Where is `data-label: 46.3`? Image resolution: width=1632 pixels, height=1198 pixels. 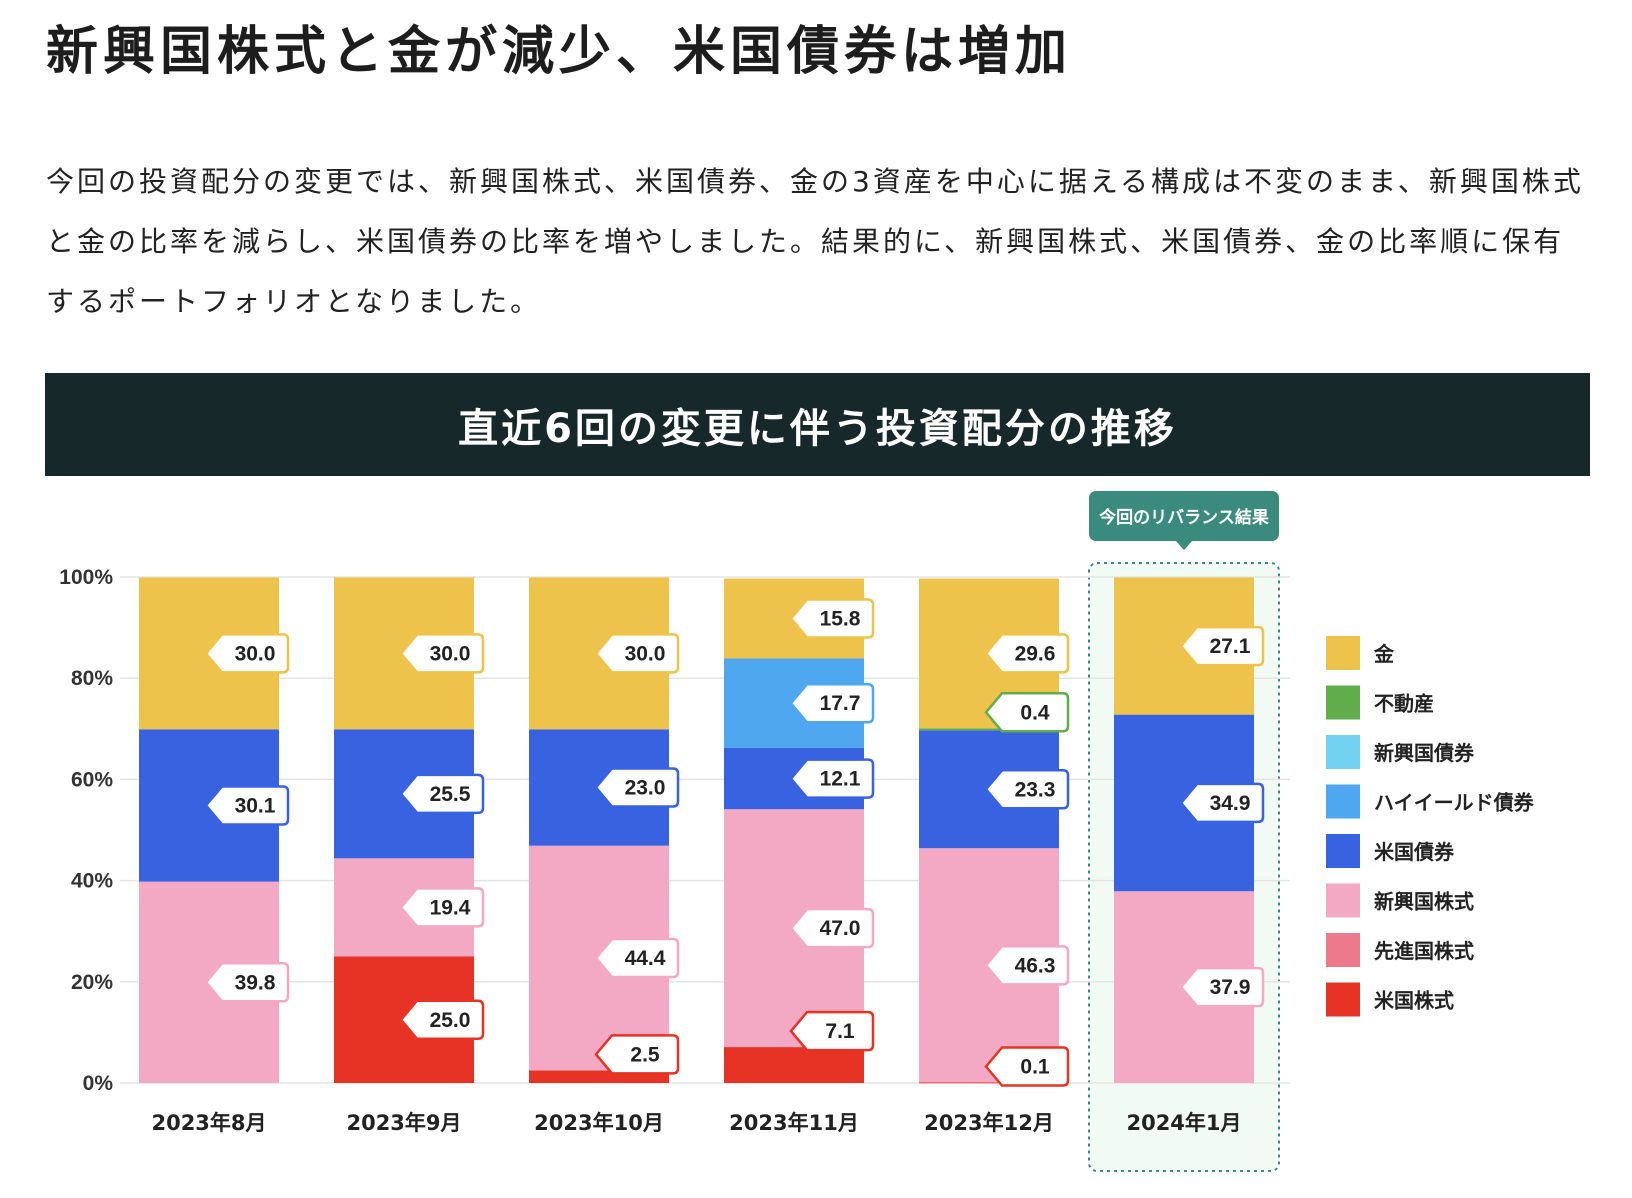 data-label: 46.3 is located at coordinates (1035, 965).